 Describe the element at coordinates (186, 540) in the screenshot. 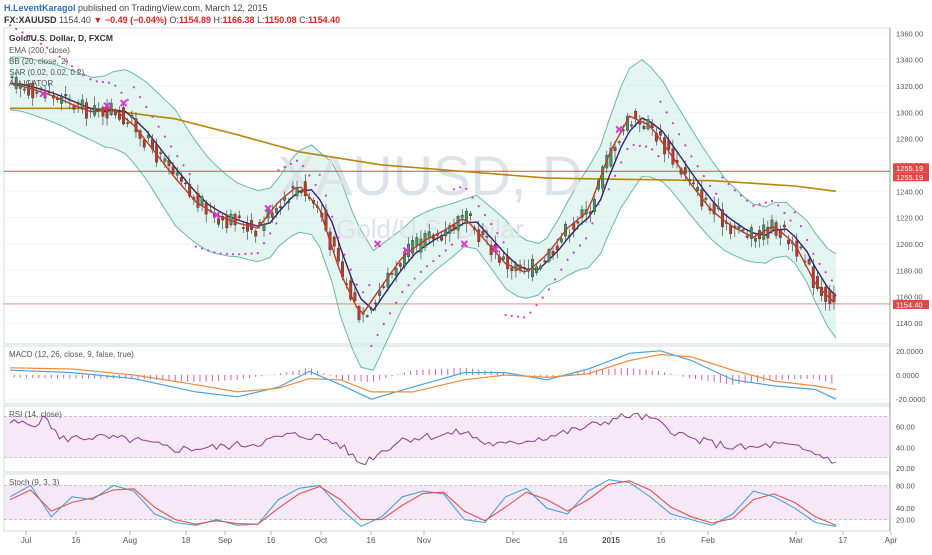

I see `x-tick-label: 18` at that location.